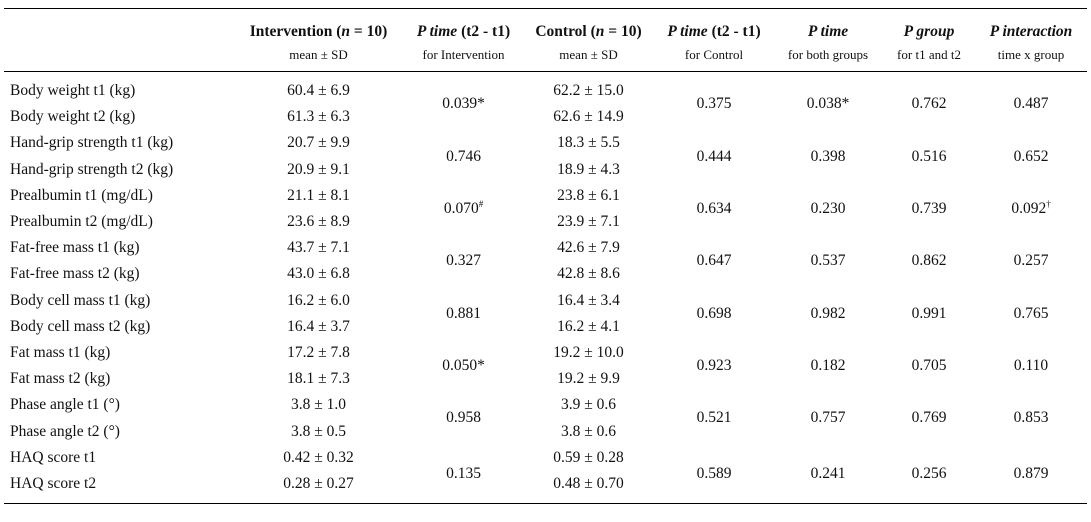  Describe the element at coordinates (929, 366) in the screenshot. I see `p-value: 0.705` at that location.